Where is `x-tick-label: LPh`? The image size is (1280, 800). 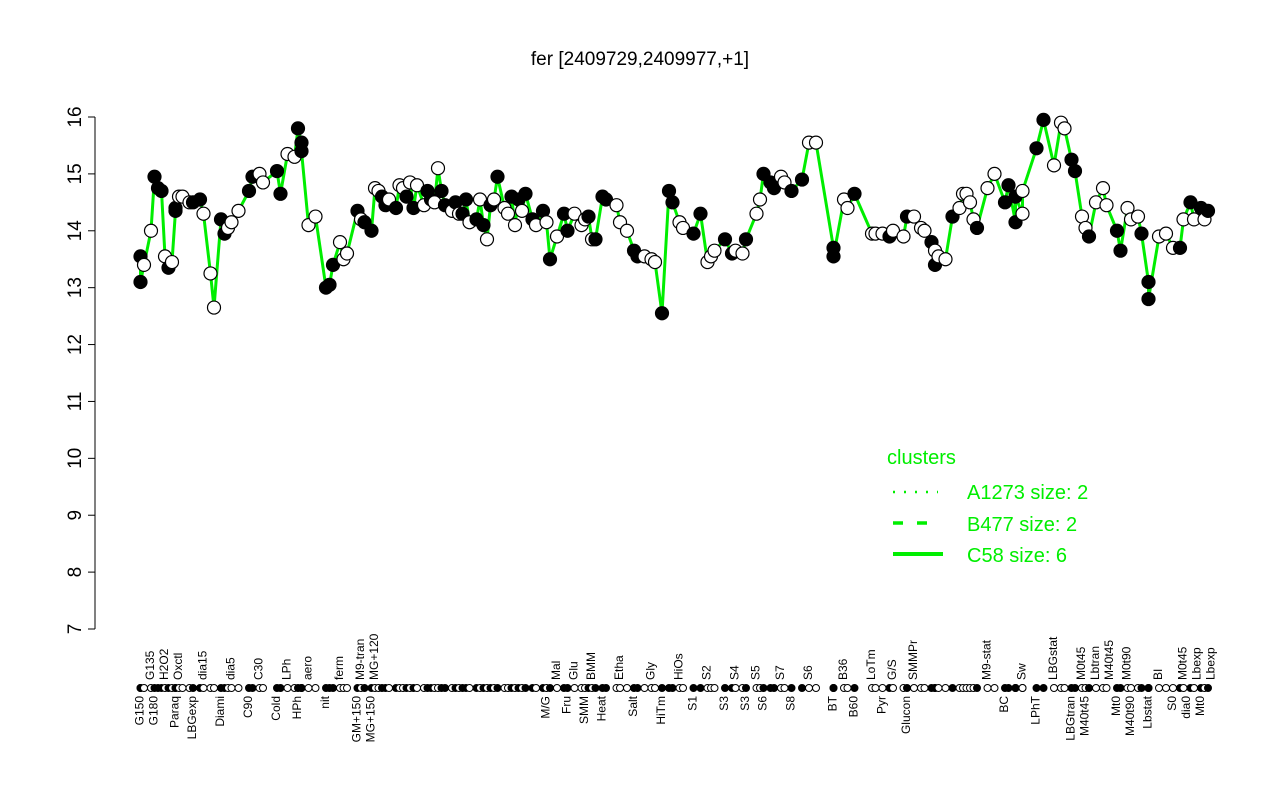
x-tick-label: LPh is located at coordinates (287, 669).